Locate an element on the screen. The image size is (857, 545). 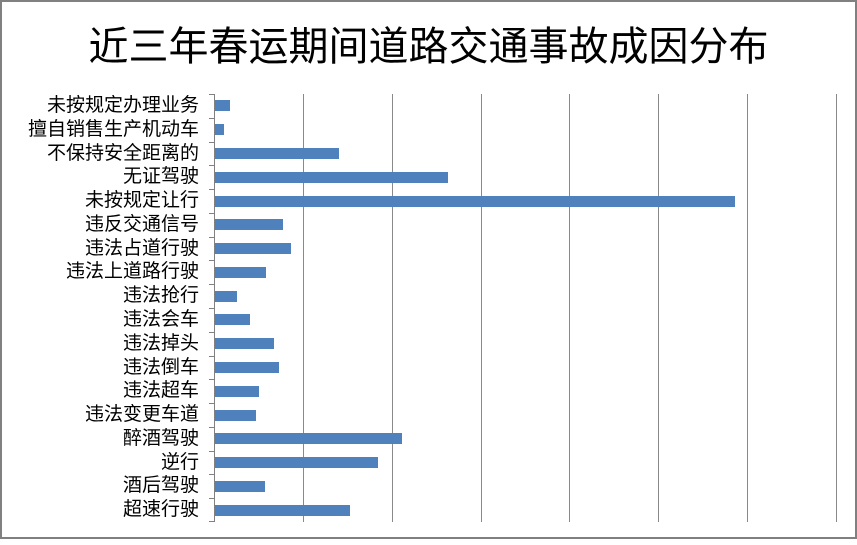
category-label: 违法会车 is located at coordinates (160, 319).